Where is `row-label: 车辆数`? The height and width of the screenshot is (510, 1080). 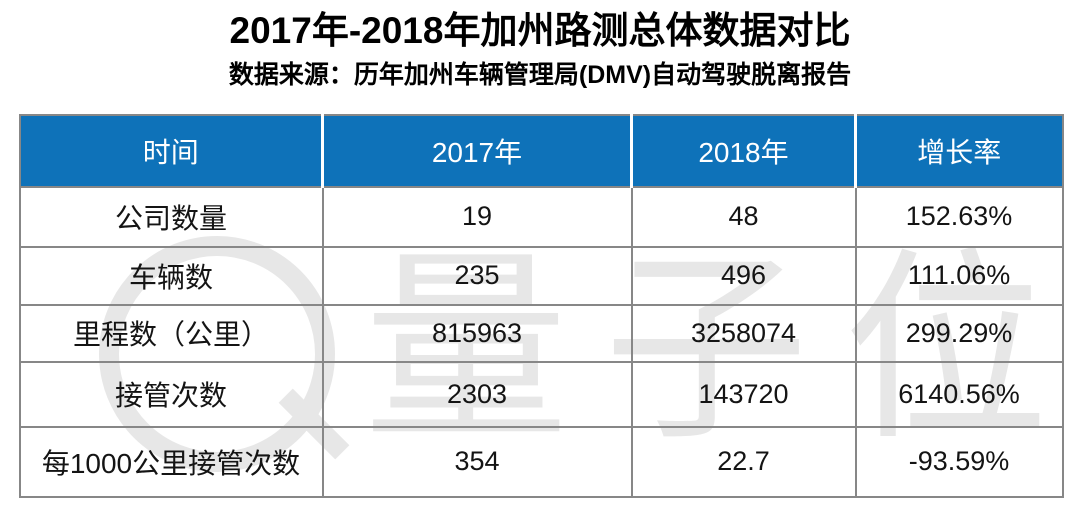
row-label: 车辆数 is located at coordinates (171, 275).